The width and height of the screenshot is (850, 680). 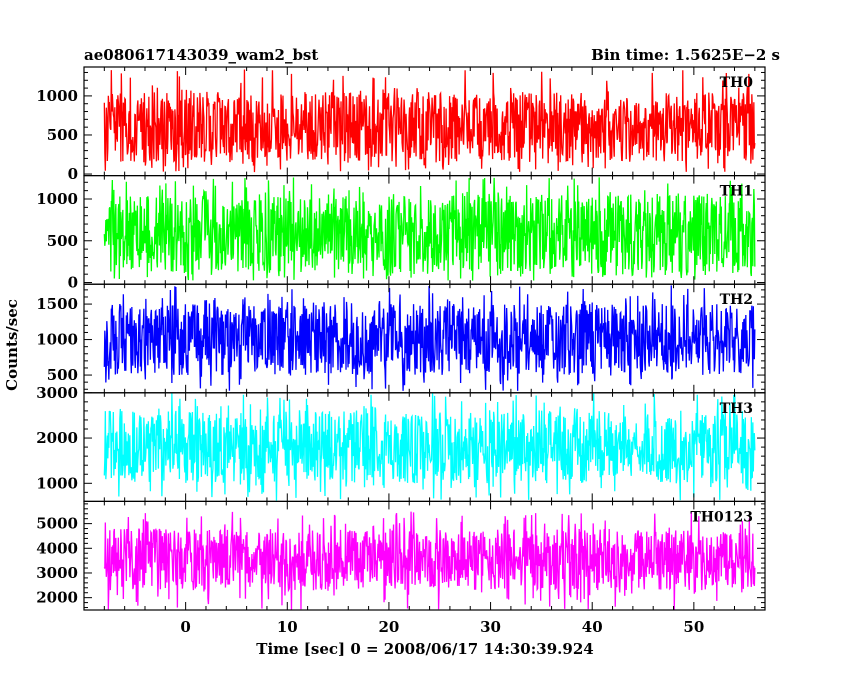 I want to click on x-tick-label: 40, so click(x=592, y=627).